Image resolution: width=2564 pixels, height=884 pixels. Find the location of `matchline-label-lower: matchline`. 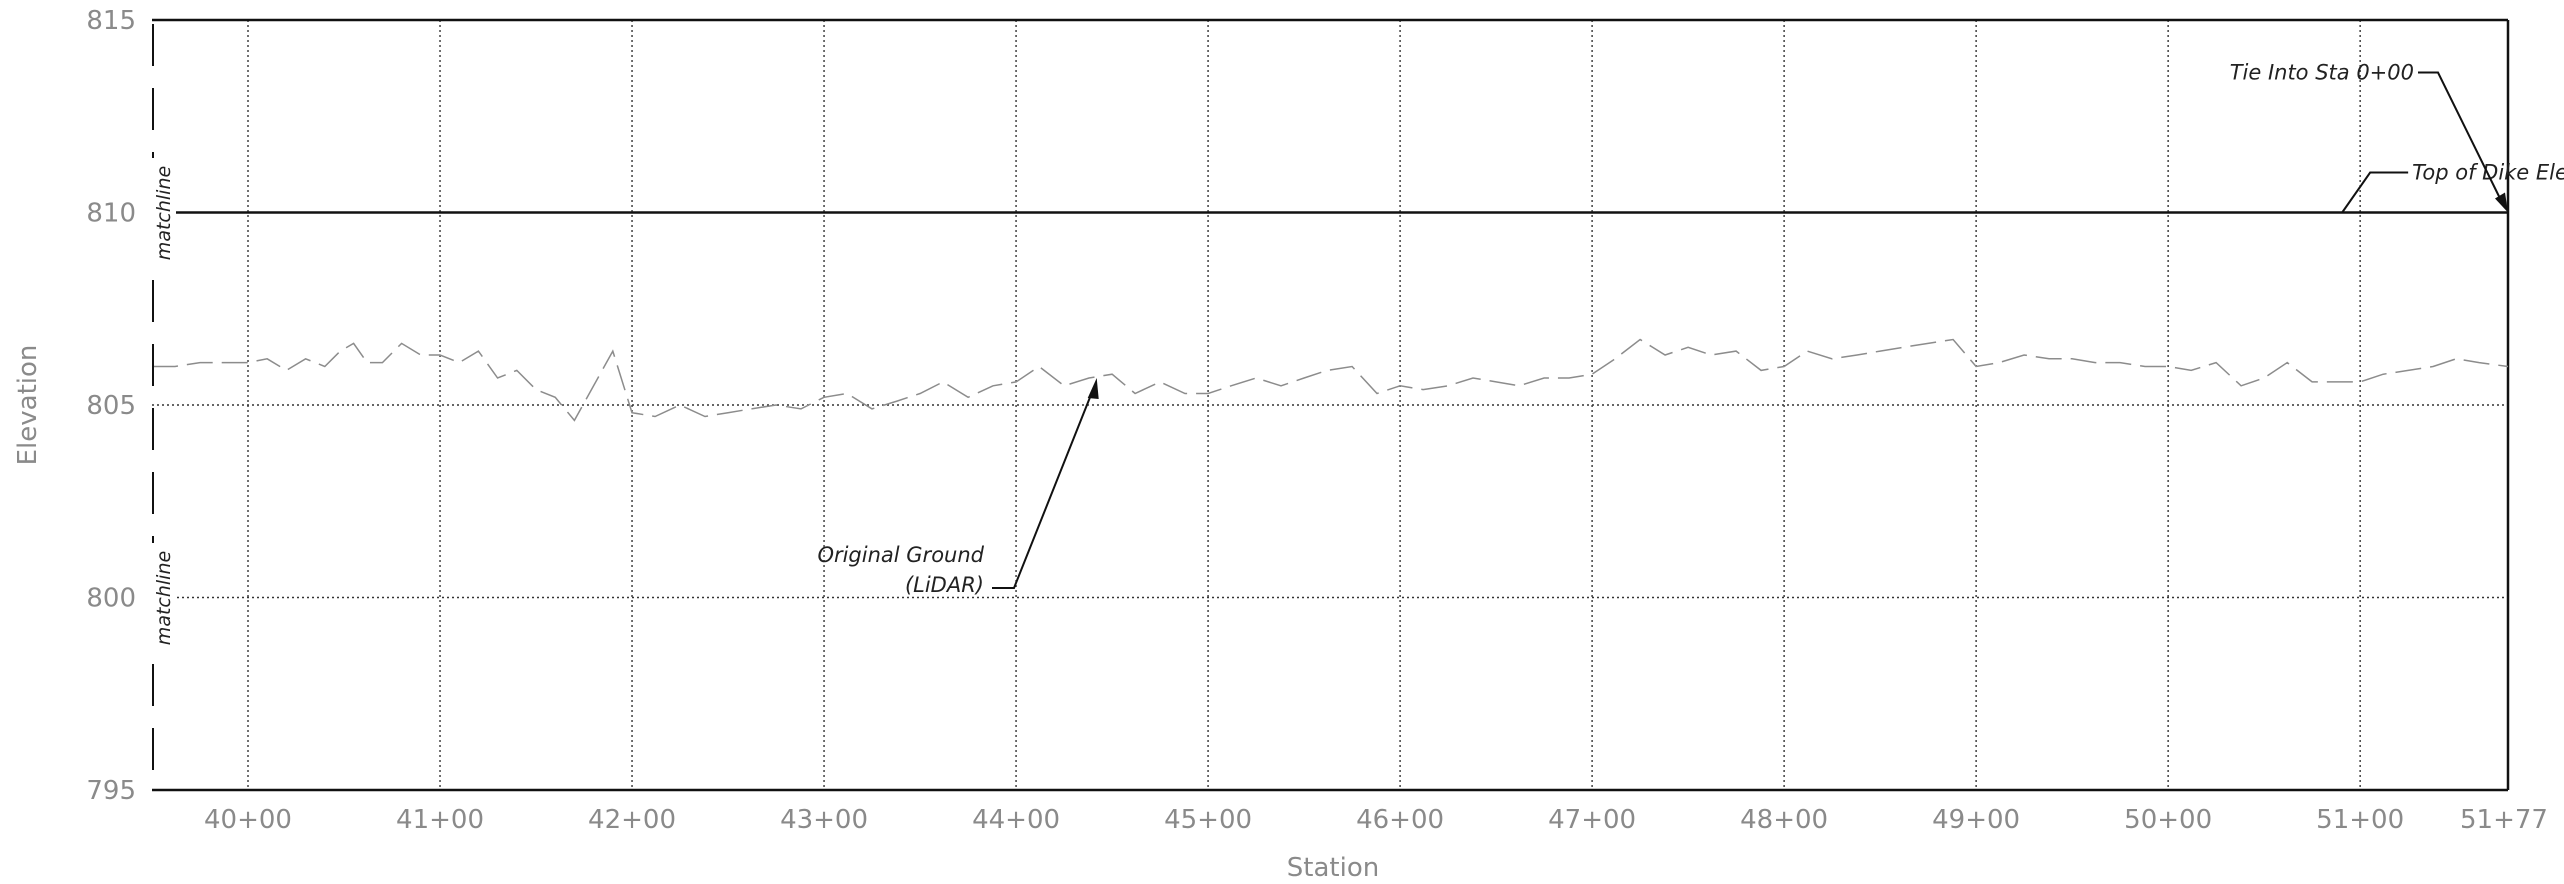

matchline-label-lower: matchline is located at coordinates (164, 598).